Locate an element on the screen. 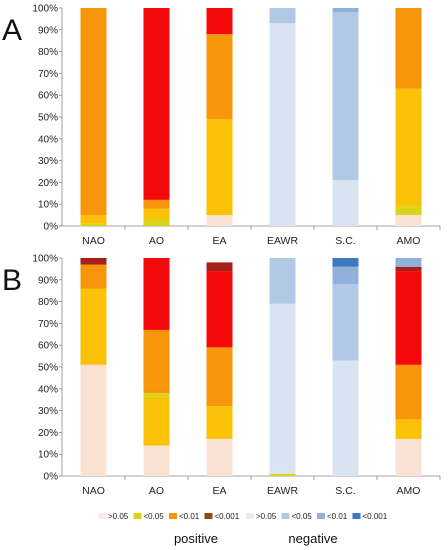 The image size is (448, 550). panel-b-label: B is located at coordinates (12, 280).